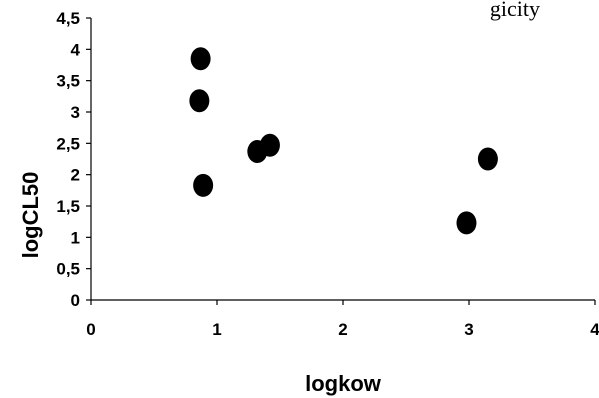  Describe the element at coordinates (75, 237) in the screenshot. I see `y-tick-label: 1` at that location.